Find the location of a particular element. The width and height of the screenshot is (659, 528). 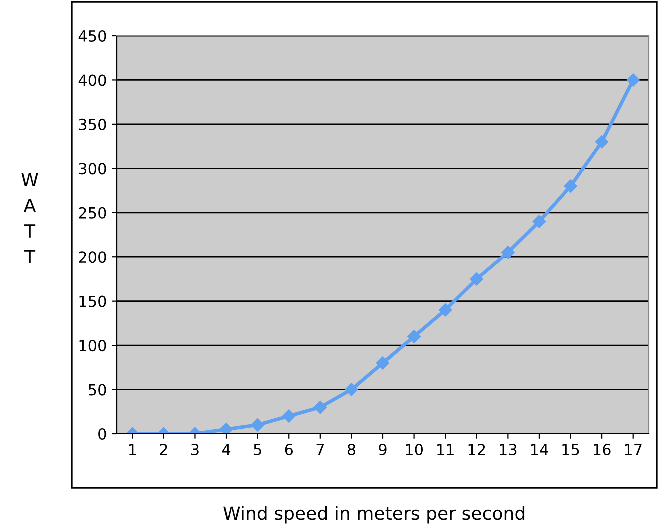

x-tick-label: 5 is located at coordinates (258, 450).